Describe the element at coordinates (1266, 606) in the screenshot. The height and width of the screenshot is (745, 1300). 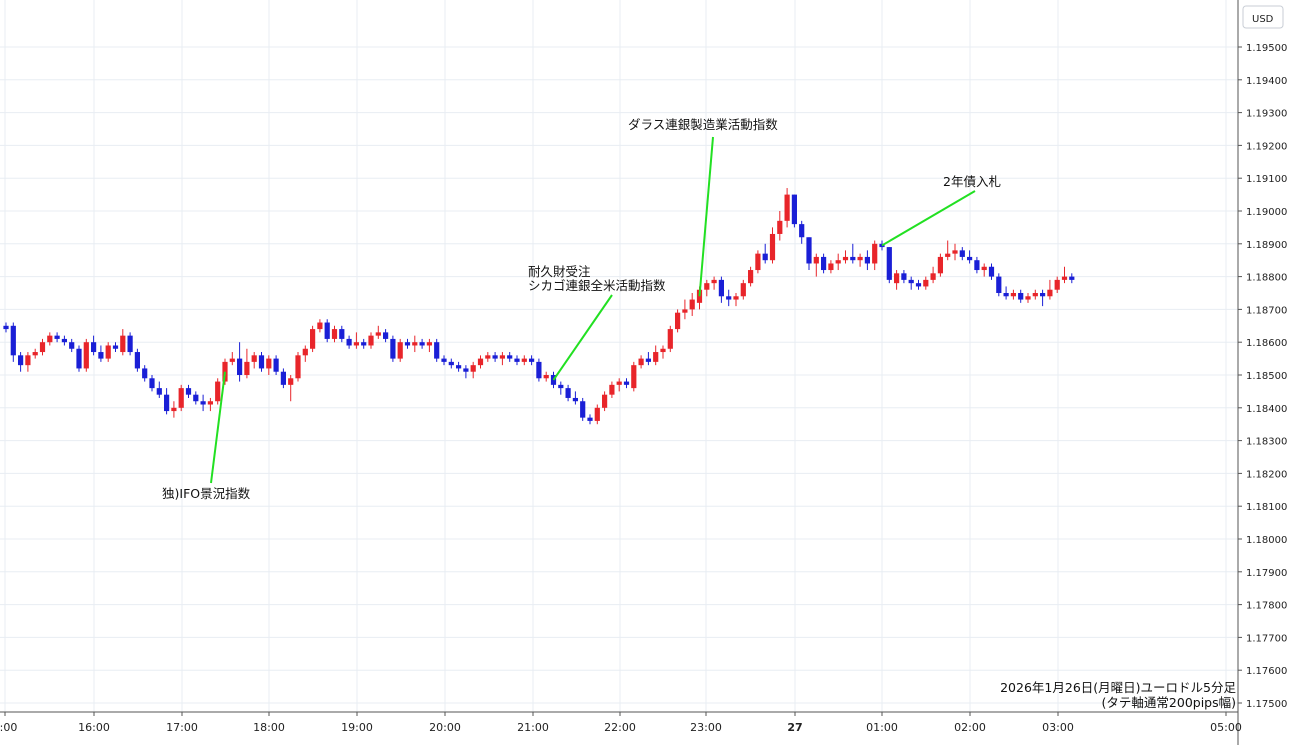
I see `y-tick-label: 1.17800` at that location.